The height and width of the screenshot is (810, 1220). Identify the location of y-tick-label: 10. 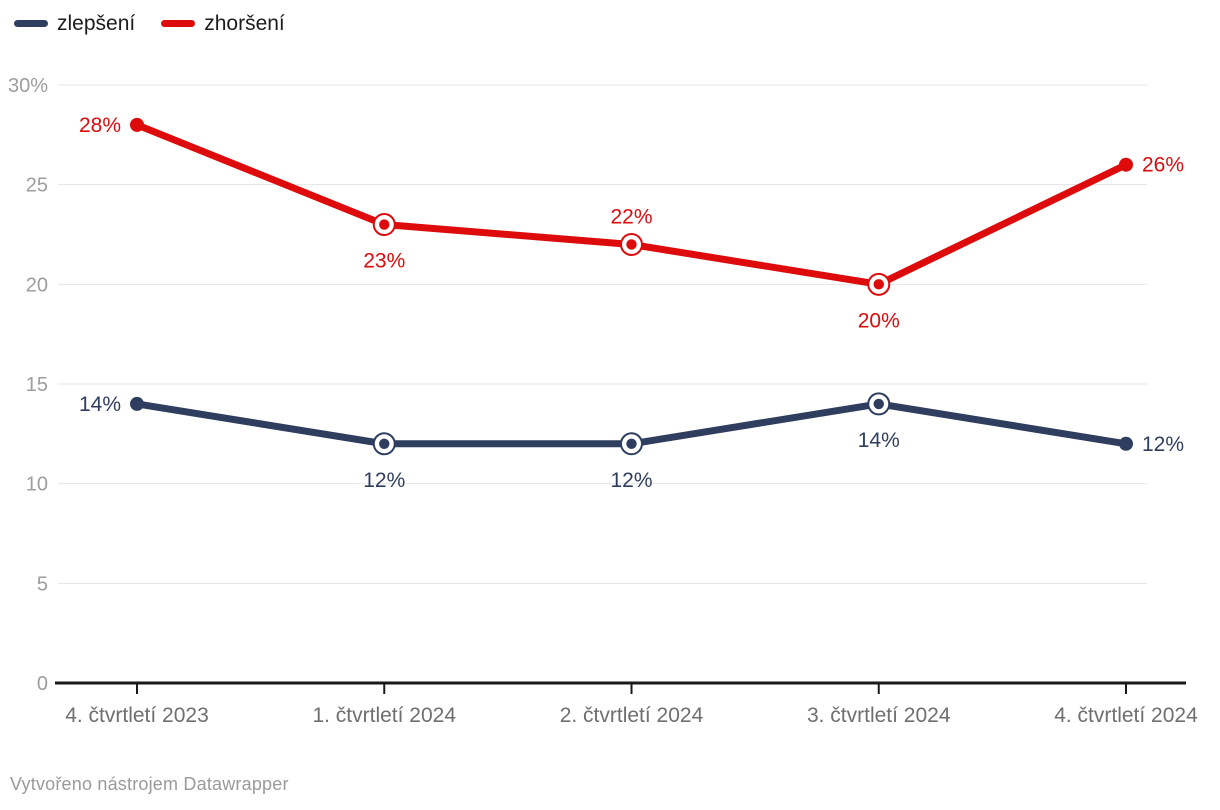
(37, 485).